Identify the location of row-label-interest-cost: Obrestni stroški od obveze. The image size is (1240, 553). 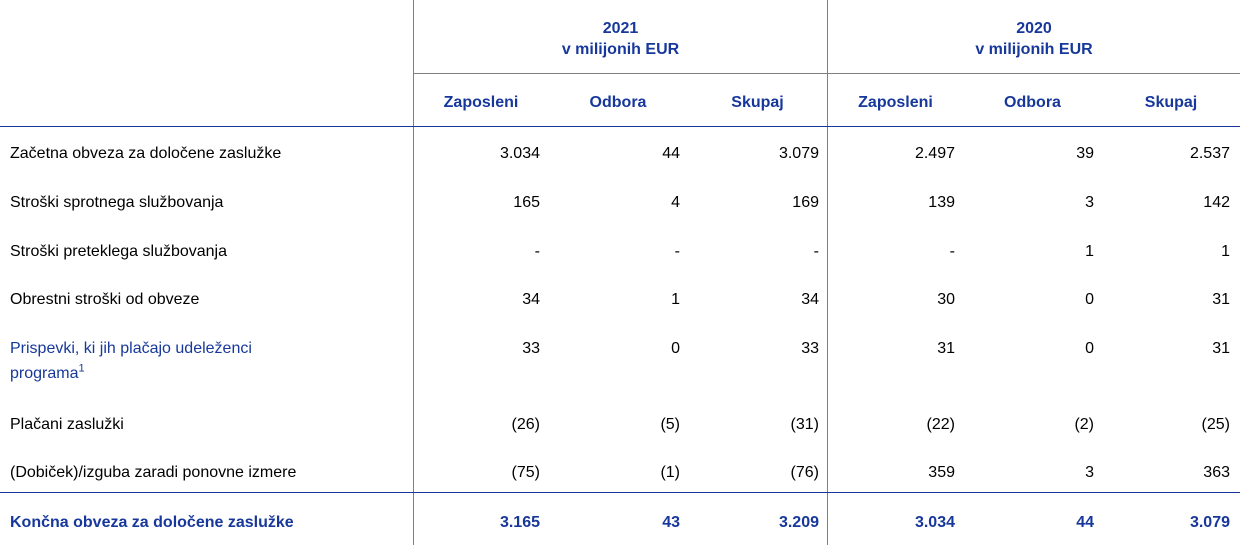
(105, 299).